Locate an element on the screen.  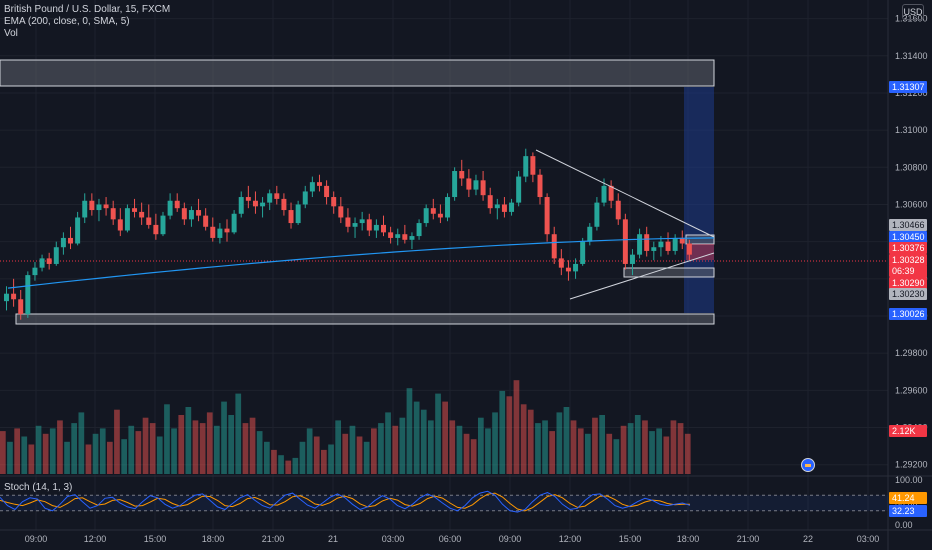
price-tick-label: 1.31400 is located at coordinates (911, 56).